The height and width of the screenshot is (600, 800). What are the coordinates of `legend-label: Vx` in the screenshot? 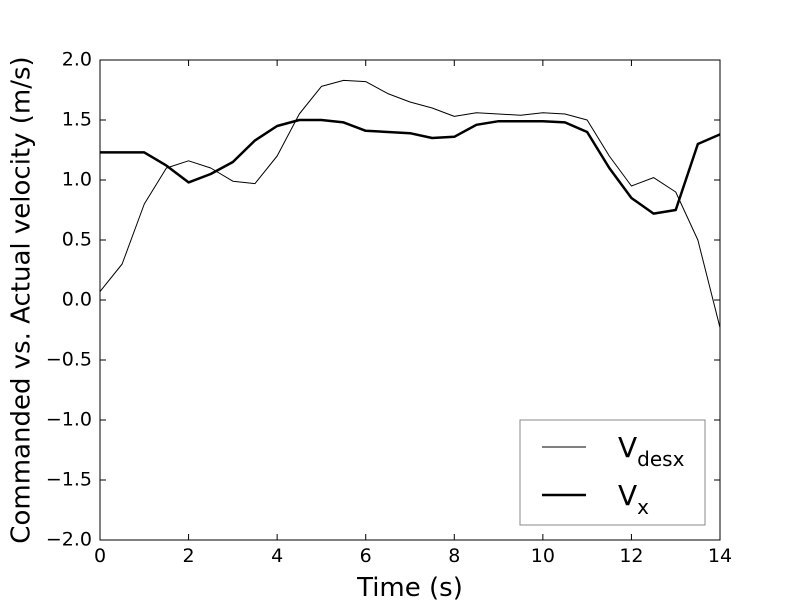 It's located at (633, 499).